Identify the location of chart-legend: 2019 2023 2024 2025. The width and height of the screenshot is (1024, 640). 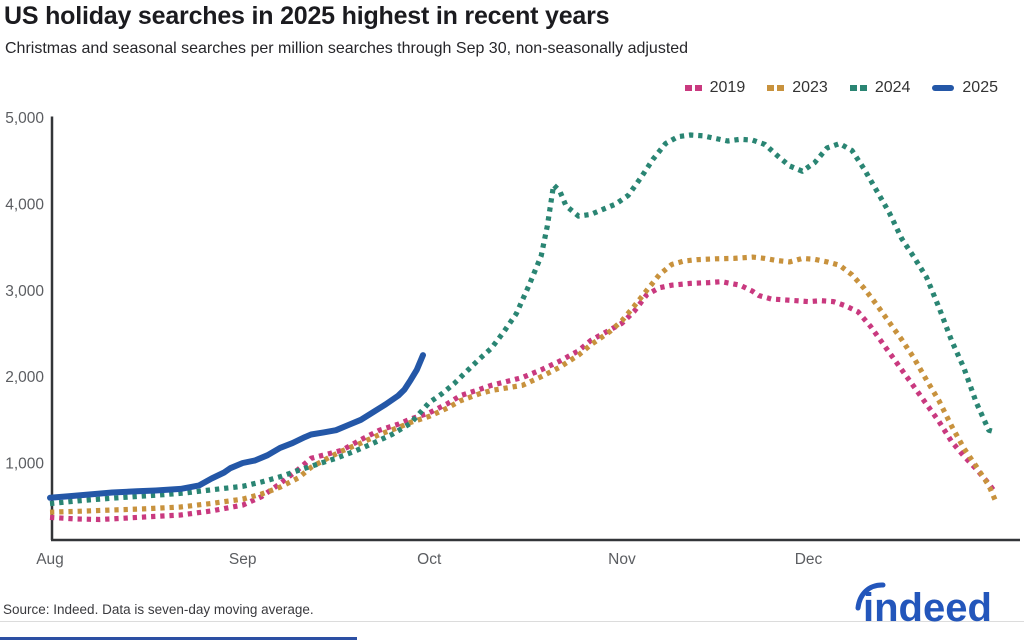
(830, 88).